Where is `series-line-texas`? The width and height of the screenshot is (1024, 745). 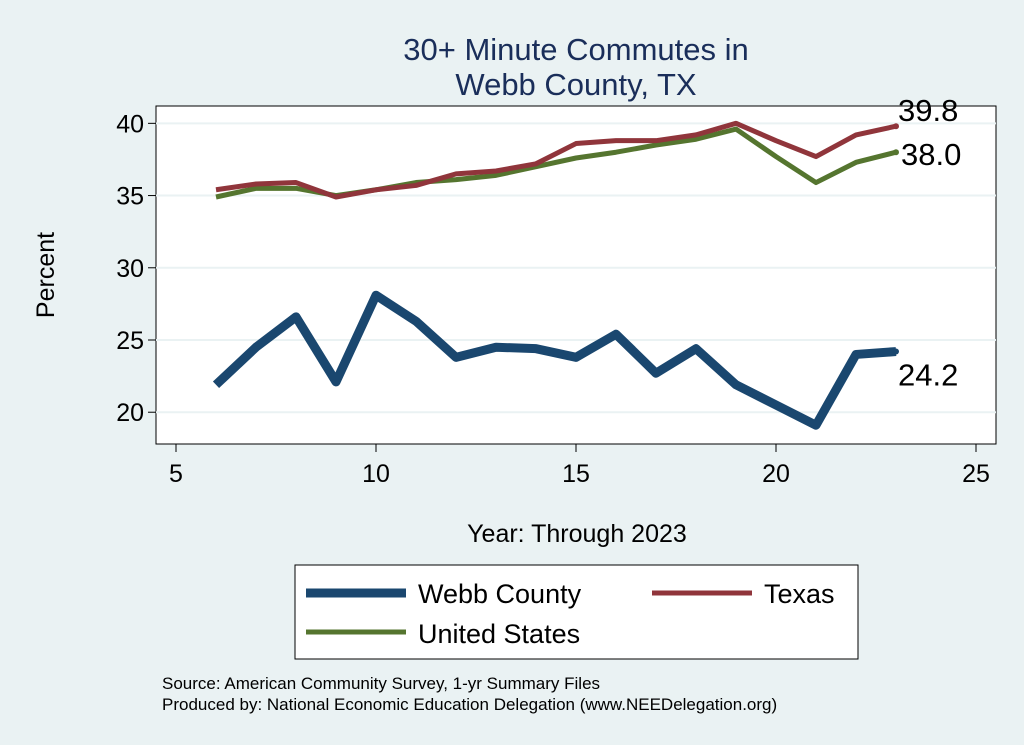
series-line-texas is located at coordinates (556, 160).